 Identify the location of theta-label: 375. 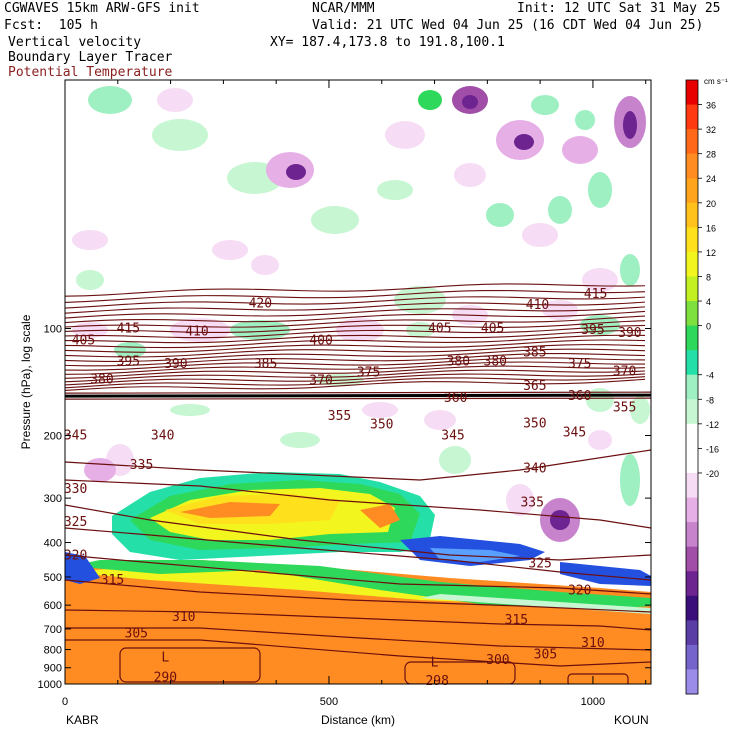
(579, 364).